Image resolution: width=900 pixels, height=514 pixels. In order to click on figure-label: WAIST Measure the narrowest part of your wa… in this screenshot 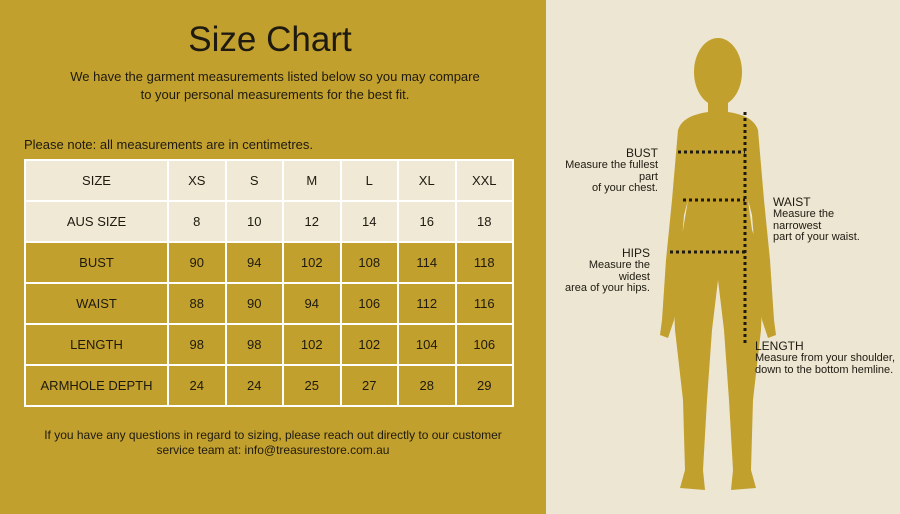, I will do `click(816, 219)`.